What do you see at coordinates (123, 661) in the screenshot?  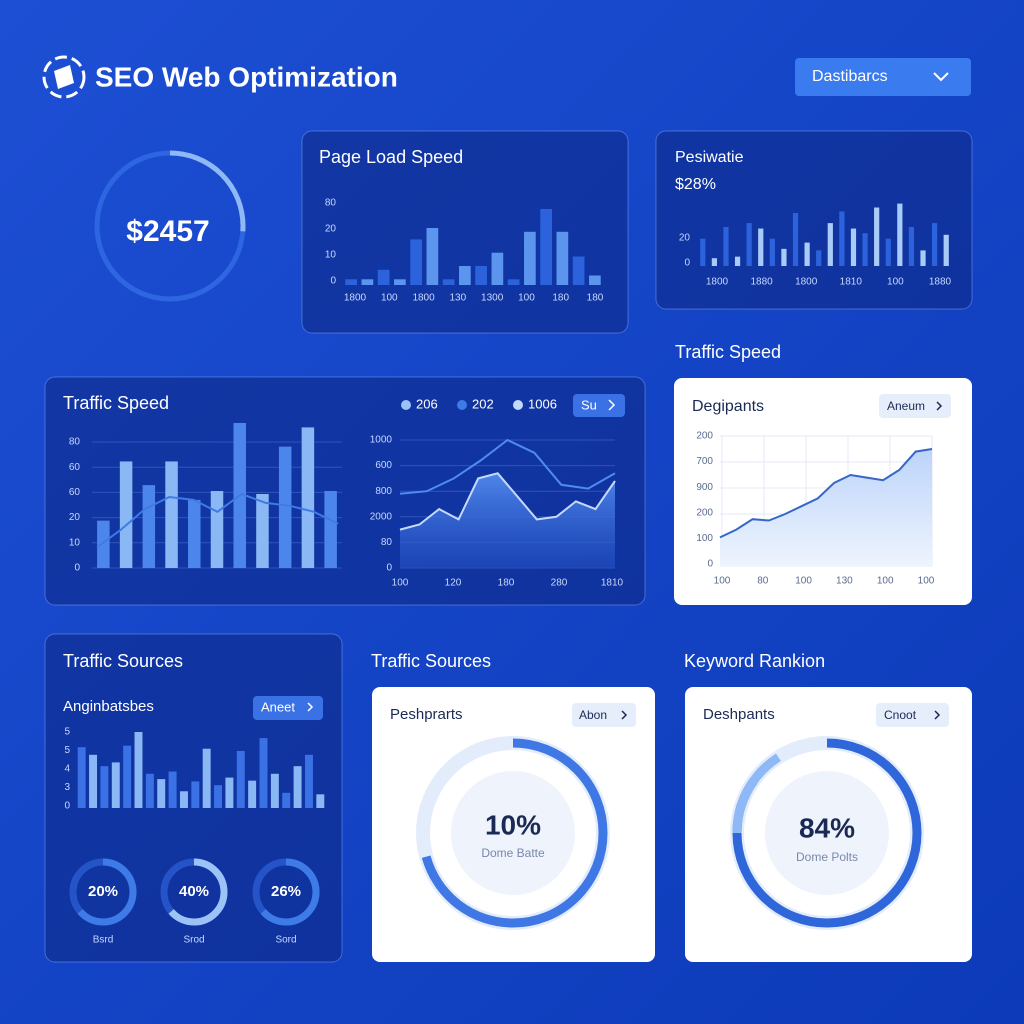 I see `panel-title: Traffic Sources` at bounding box center [123, 661].